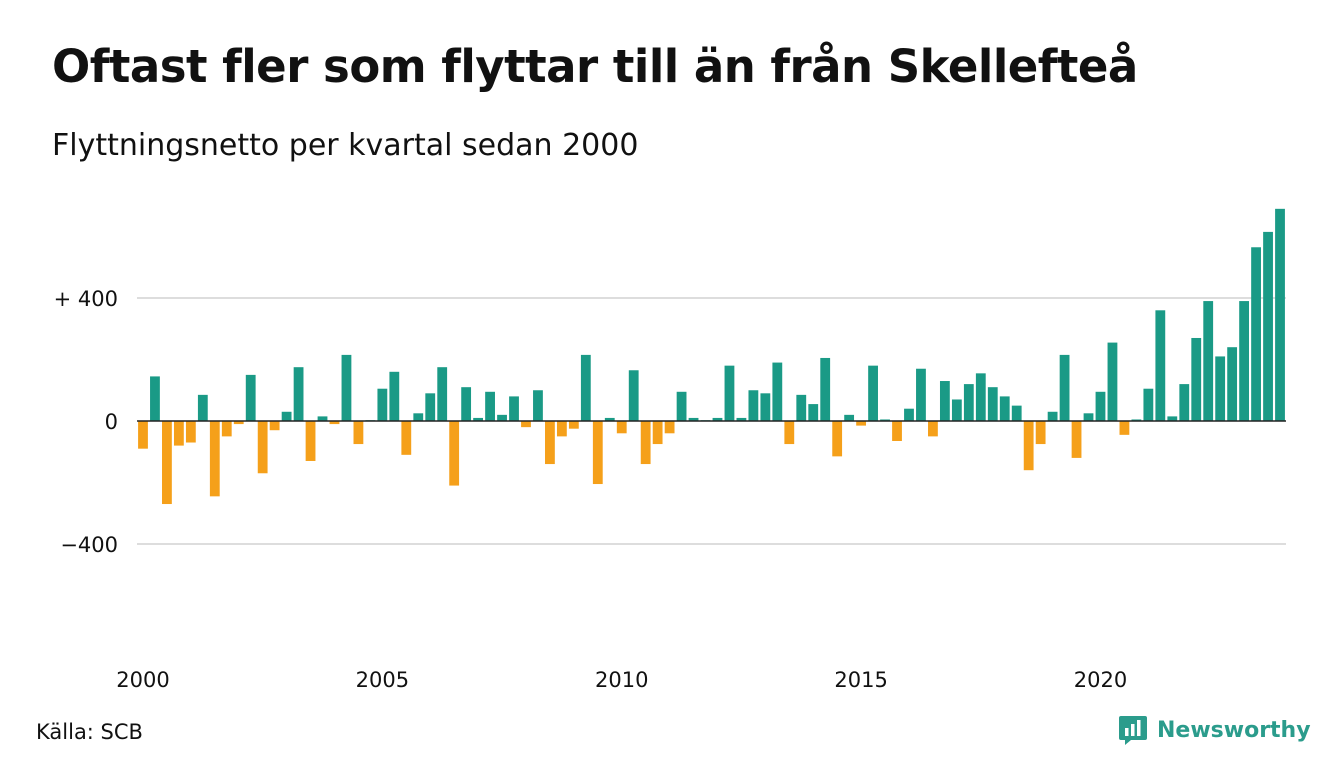 This screenshot has height=780, width=1340. Describe the element at coordinates (111, 422) in the screenshot. I see `y-tick-label: 0` at that location.